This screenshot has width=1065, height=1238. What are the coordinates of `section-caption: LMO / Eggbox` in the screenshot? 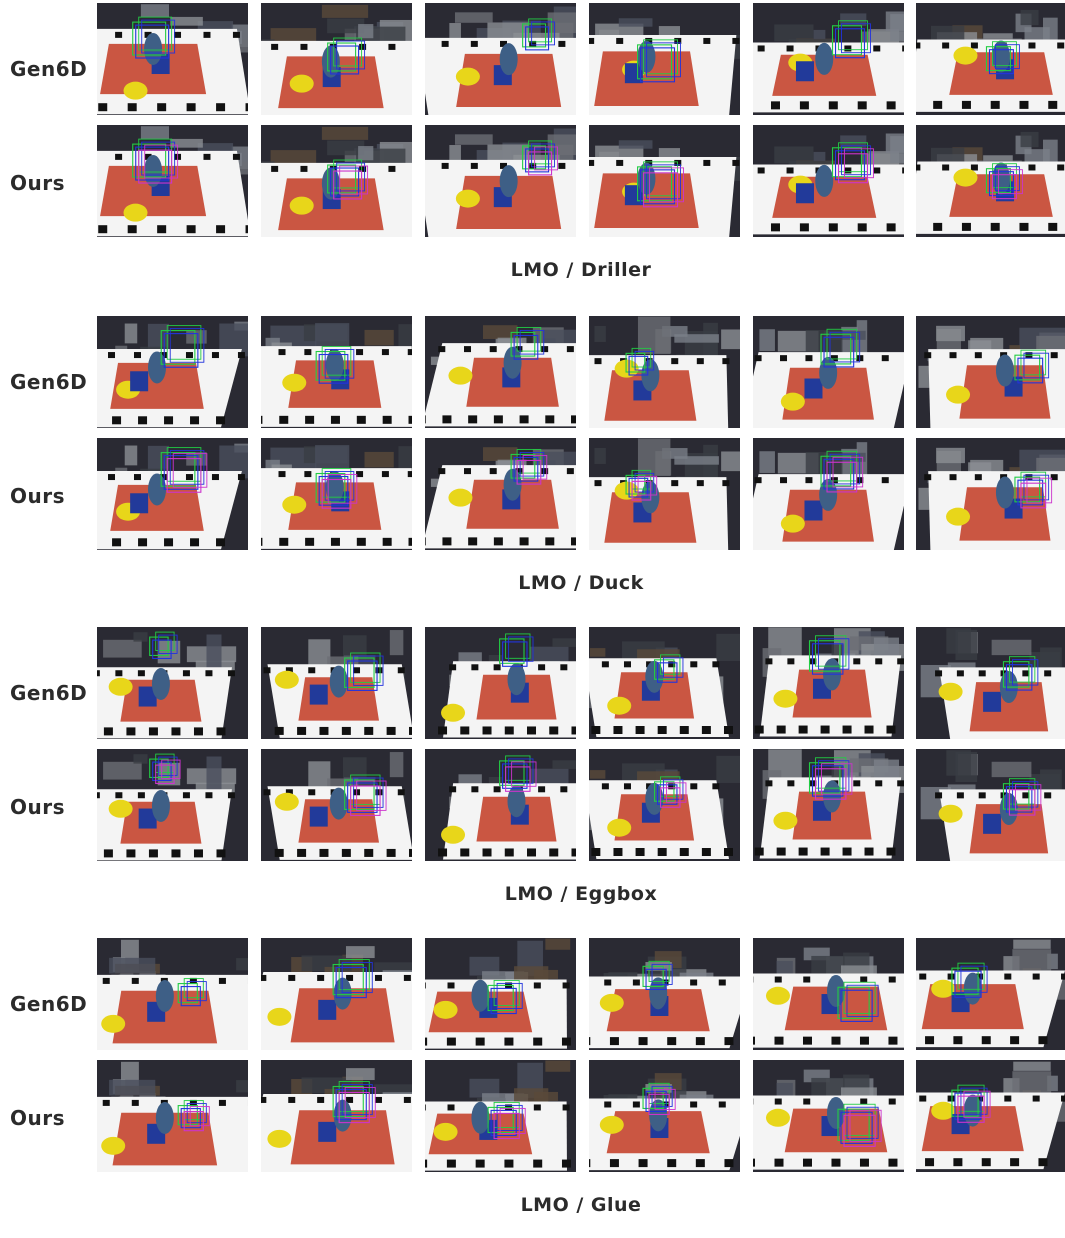 It's located at (580, 894).